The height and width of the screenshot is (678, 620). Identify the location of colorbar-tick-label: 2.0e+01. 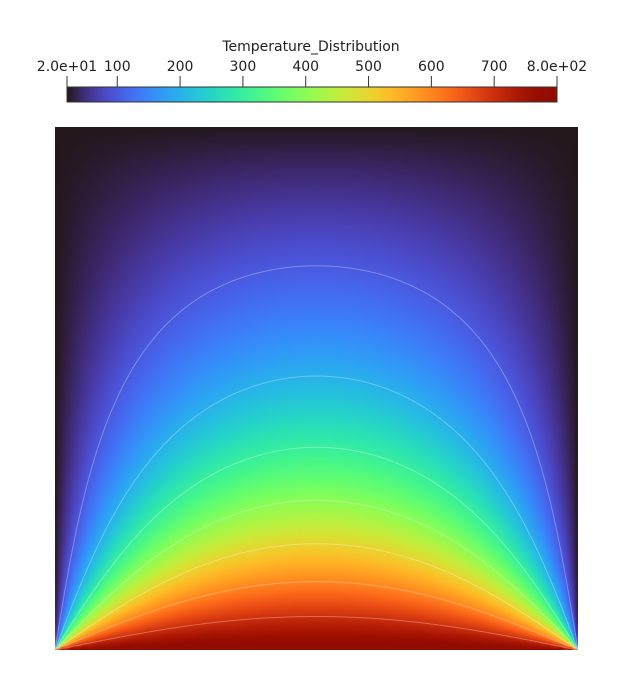
(67, 67).